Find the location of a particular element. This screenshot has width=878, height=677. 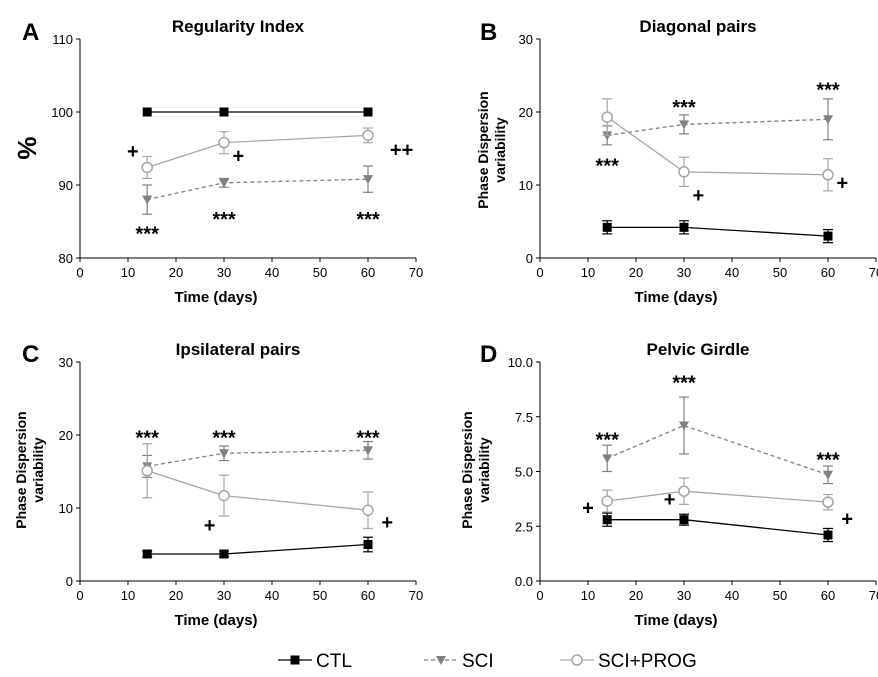

series-line-ctl is located at coordinates (718, 231).